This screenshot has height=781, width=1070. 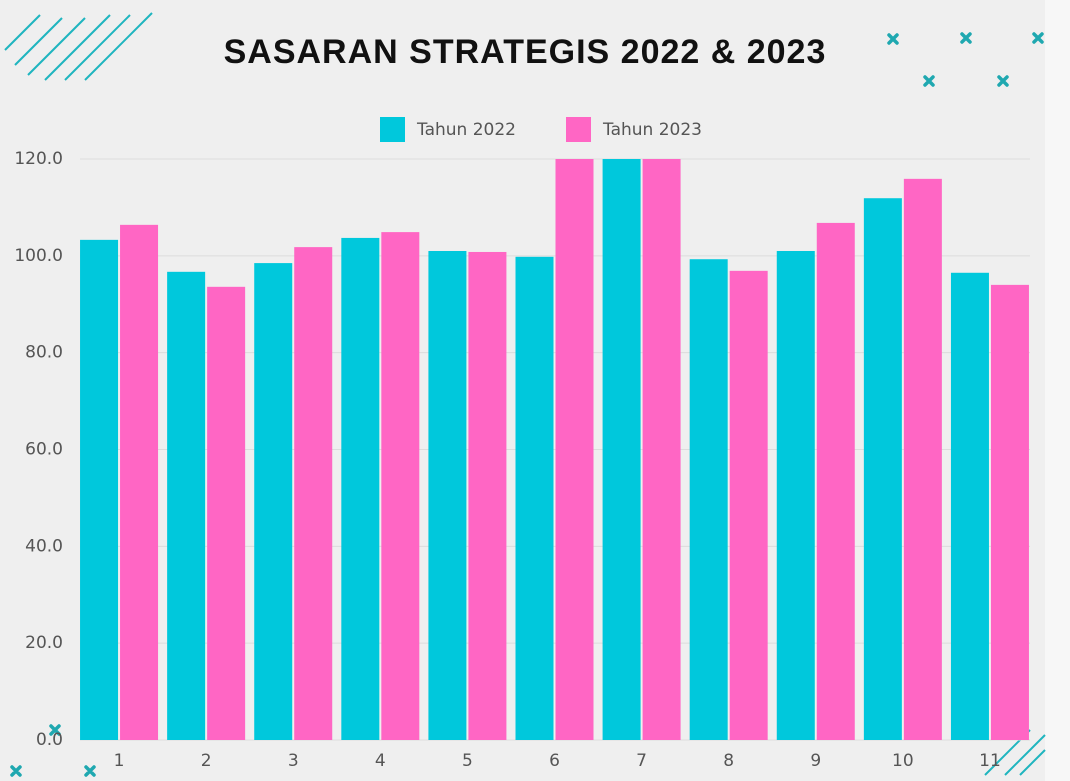 I want to click on y-tick-label: 100.0, so click(x=38, y=256).